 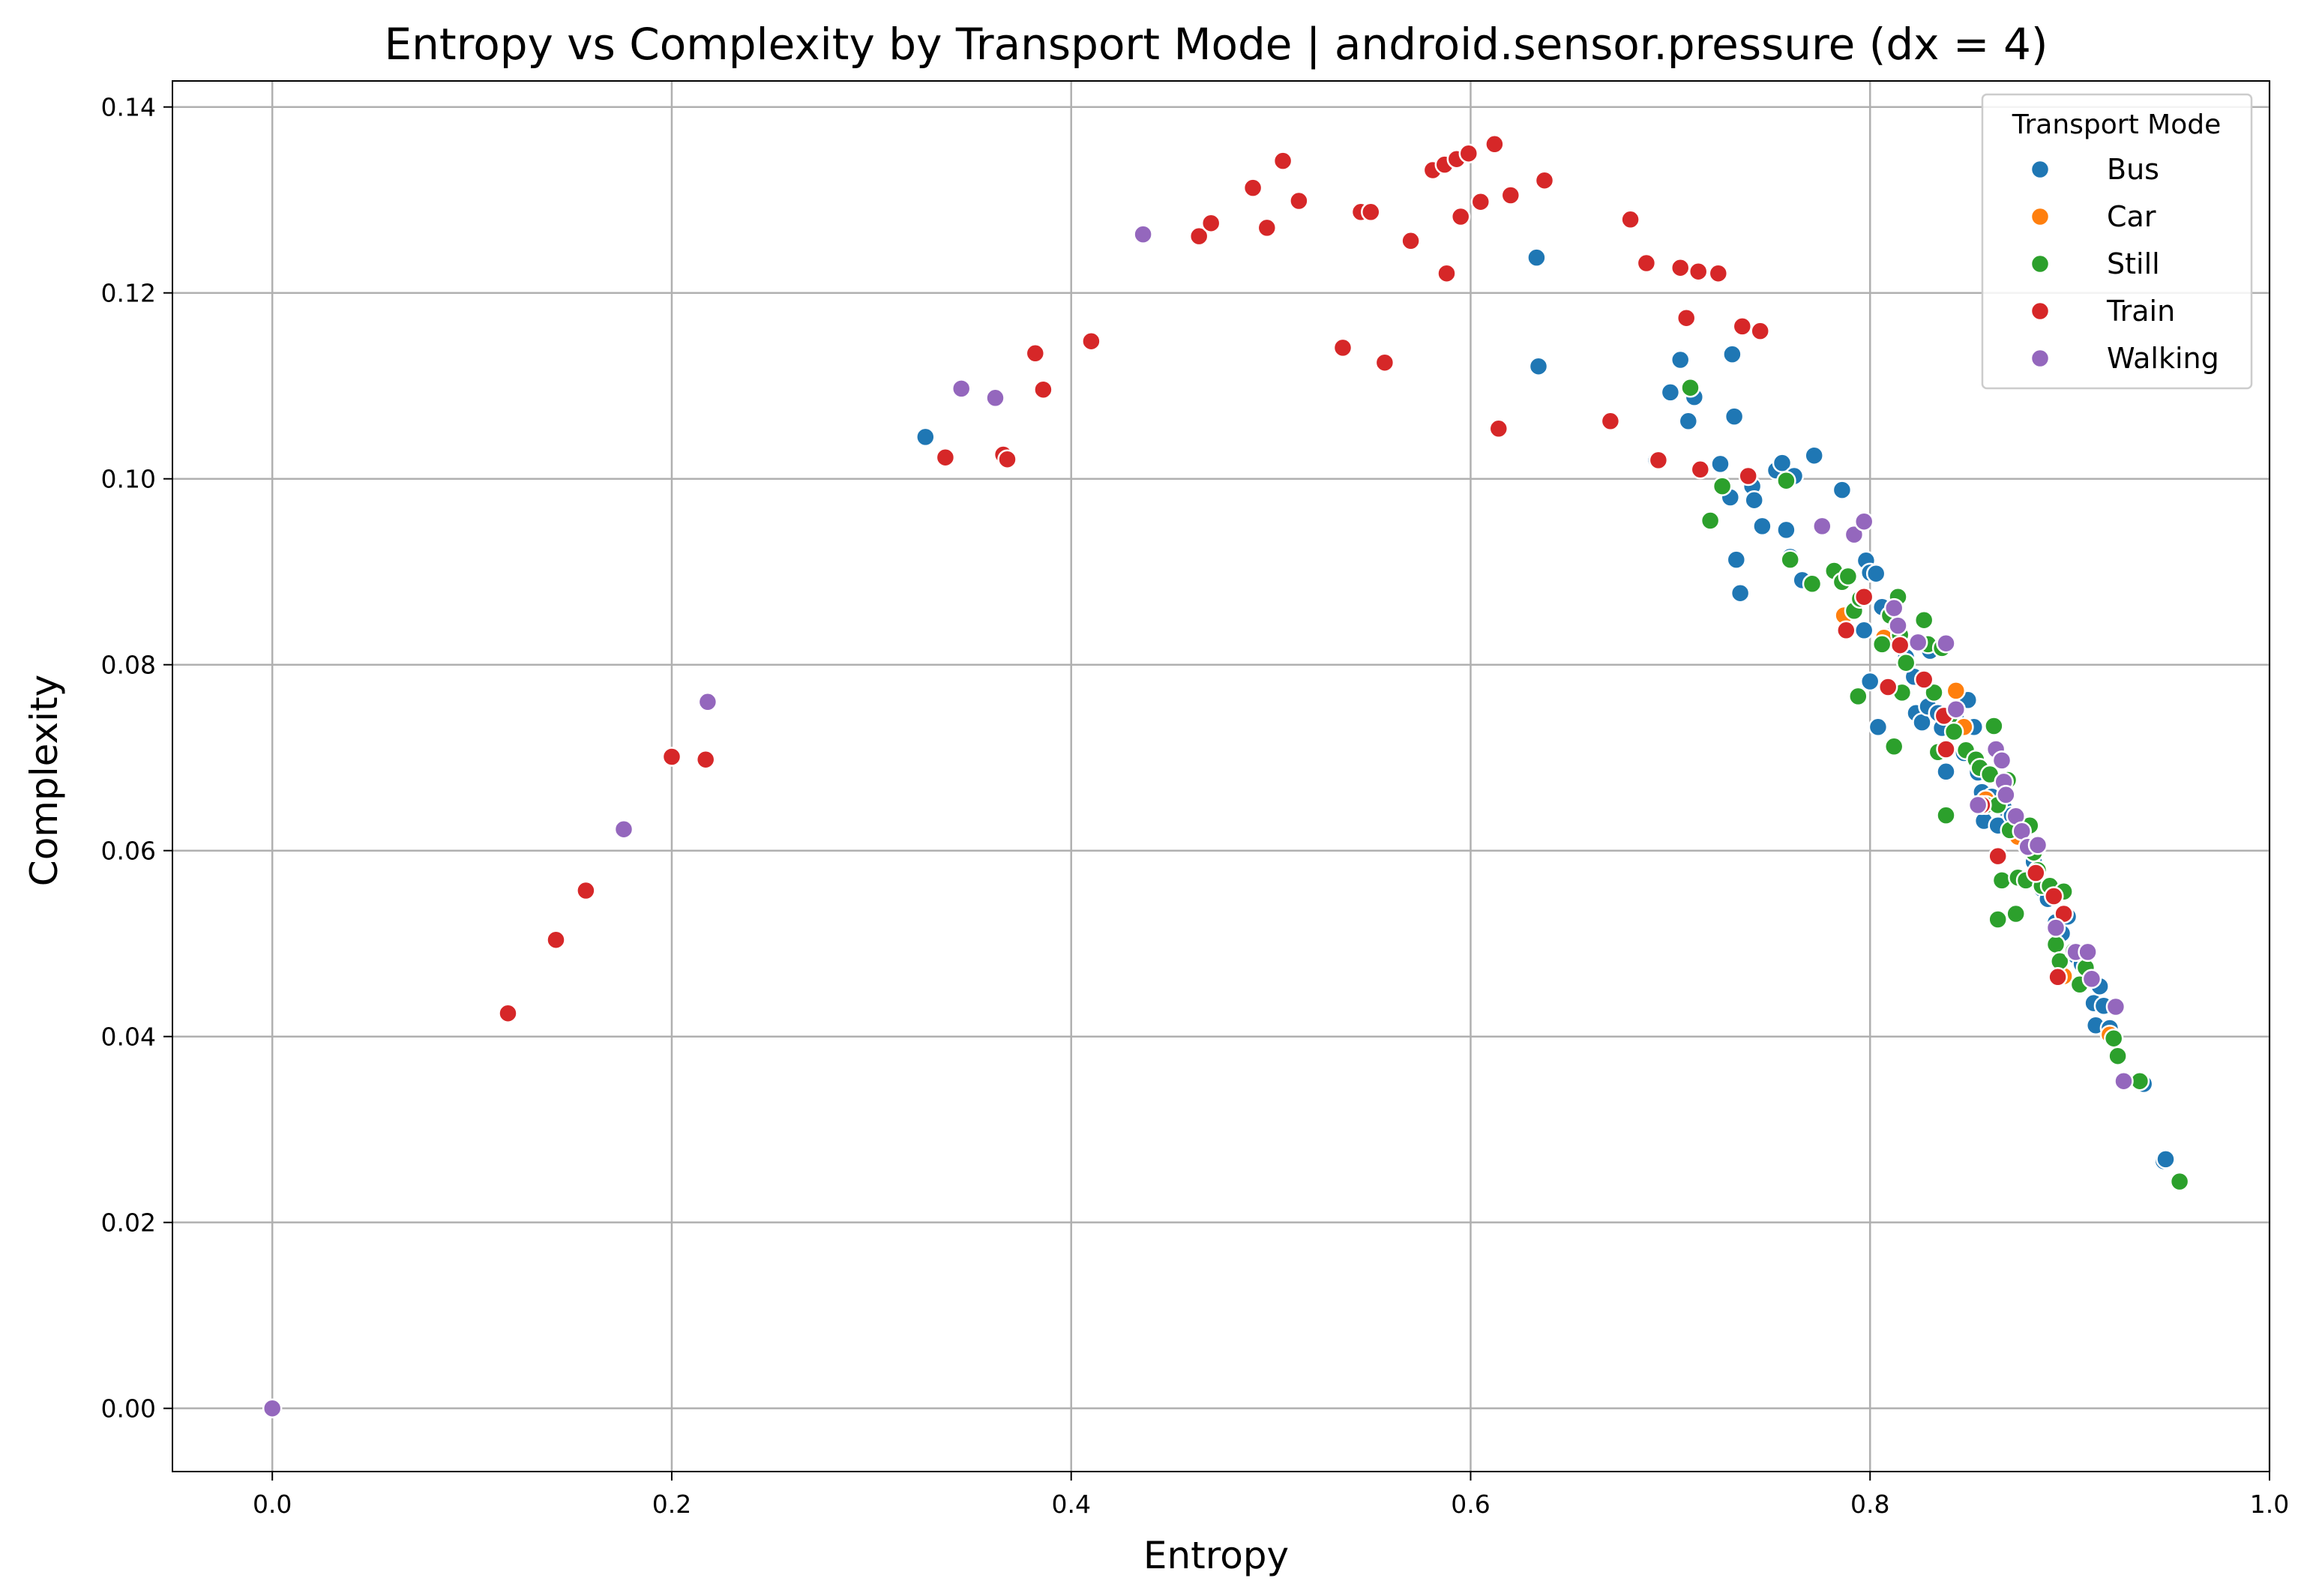 I want to click on x-tick-label: 0.4, so click(x=1071, y=1504).